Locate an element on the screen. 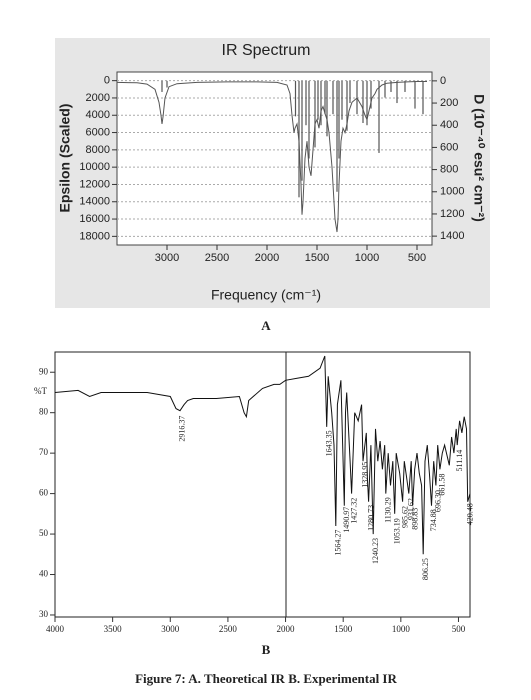 The width and height of the screenshot is (531, 700). x-axis-label: Frequency (cm⁻¹) is located at coordinates (266, 295).